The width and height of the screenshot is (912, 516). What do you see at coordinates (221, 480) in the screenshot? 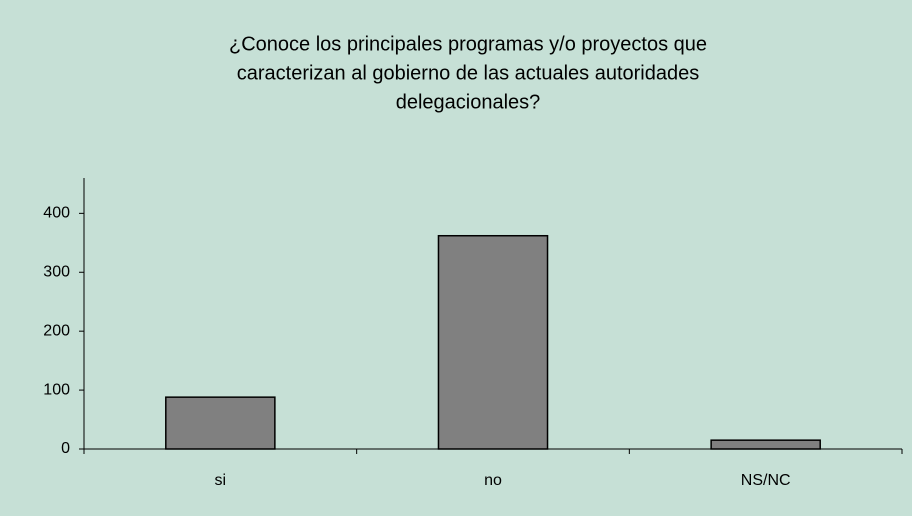
I see `x-tick-label: si` at bounding box center [221, 480].